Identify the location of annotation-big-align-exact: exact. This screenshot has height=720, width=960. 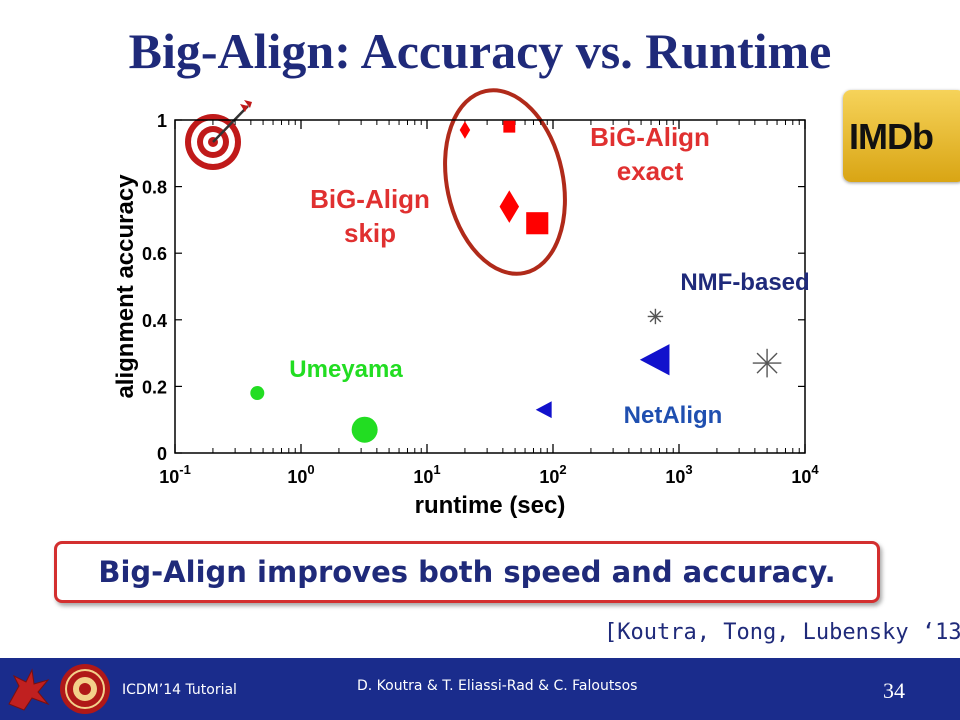
(650, 171).